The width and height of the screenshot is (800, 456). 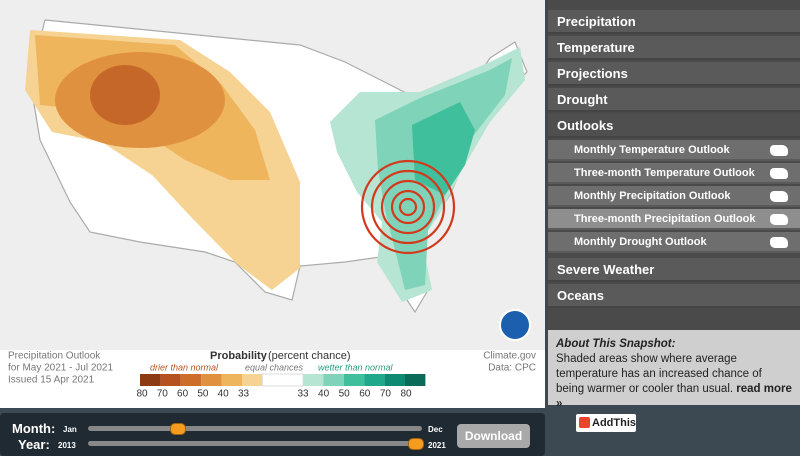 What do you see at coordinates (674, 270) in the screenshot?
I see `menu-item: Severe Weather` at bounding box center [674, 270].